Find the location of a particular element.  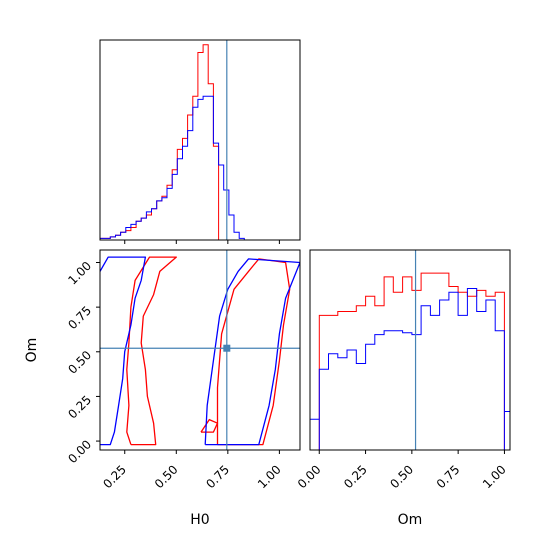

h0-marginal-frame is located at coordinates (200, 140).